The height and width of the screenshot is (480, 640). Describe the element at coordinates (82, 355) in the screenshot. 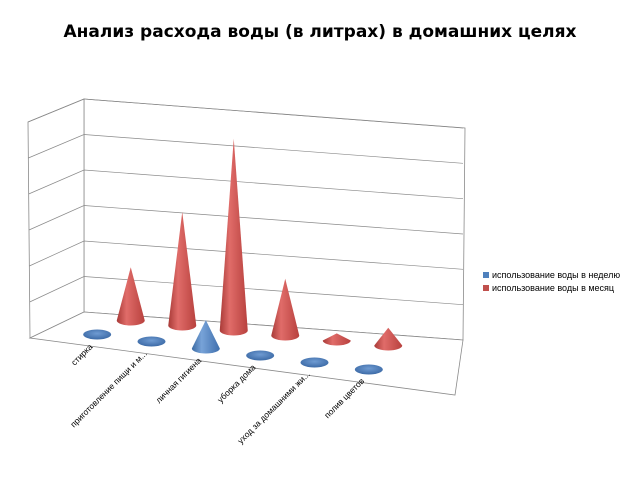

I see `x-tick-label: стирка` at that location.